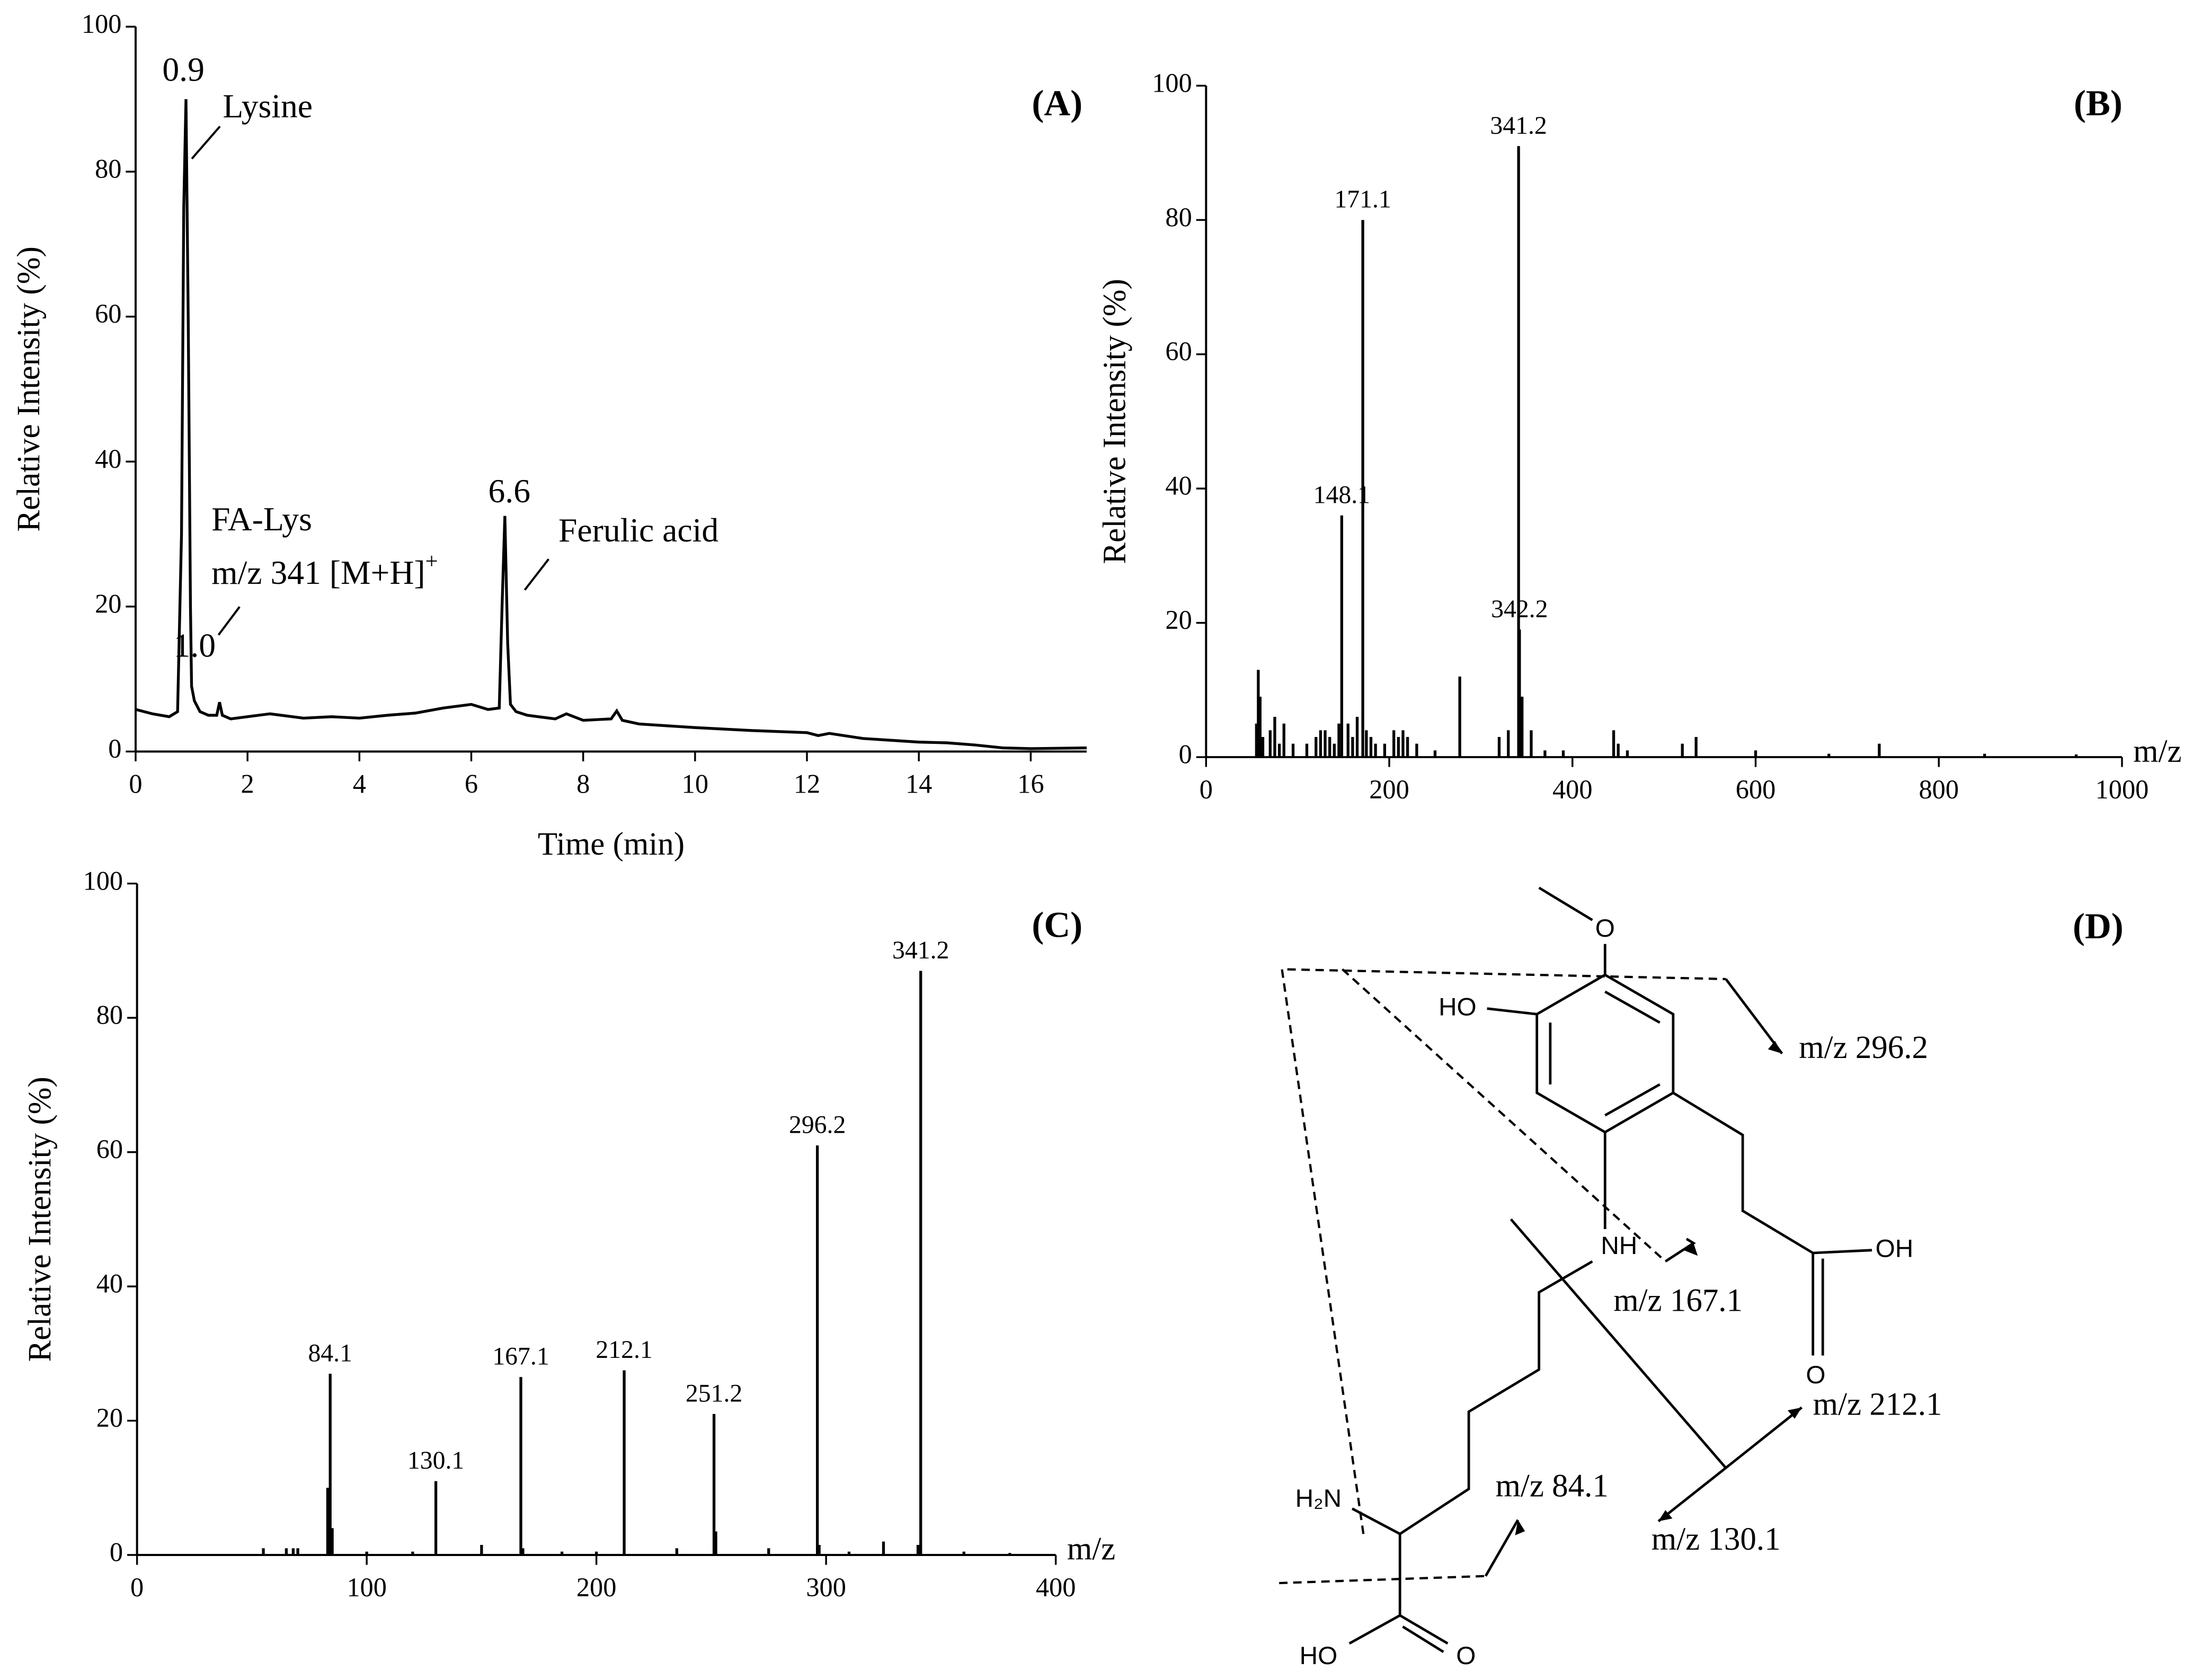 Image resolution: width=2193 pixels, height=1680 pixels. What do you see at coordinates (826, 1587) in the screenshot?
I see `x-tick-label: 300` at bounding box center [826, 1587].